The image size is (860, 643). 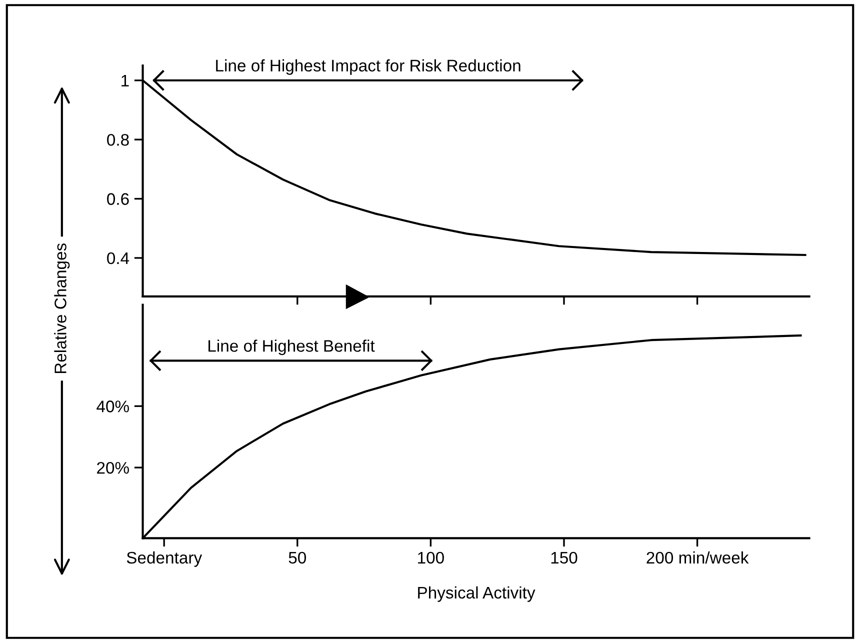 What do you see at coordinates (368, 67) in the screenshot?
I see `series-label: Line of Highest Impact for Risk Reduction` at bounding box center [368, 67].